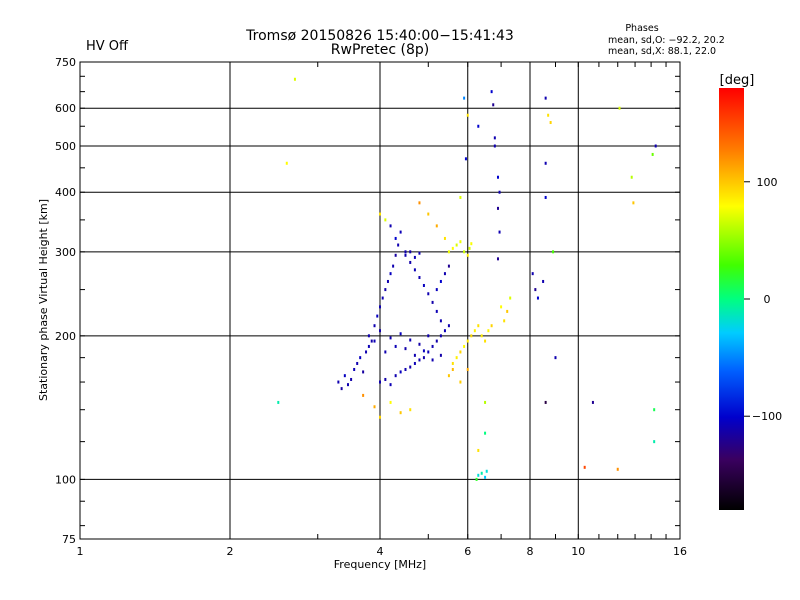  Describe the element at coordinates (65, 62) in the screenshot. I see `y-tick-label: 750` at that location.